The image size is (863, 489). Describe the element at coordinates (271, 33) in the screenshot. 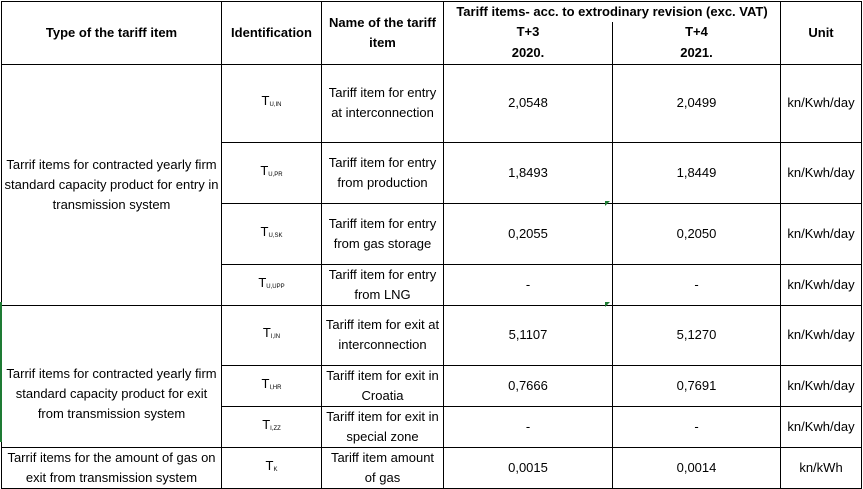

I see `header-identification: Identification` at that location.